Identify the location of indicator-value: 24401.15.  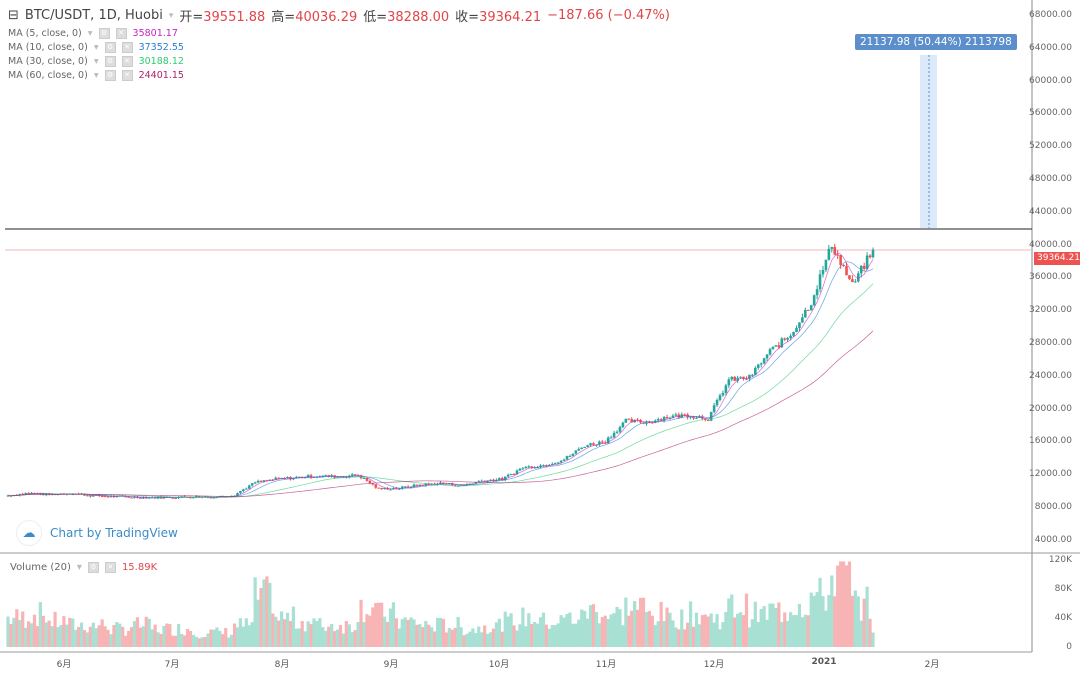
(161, 75).